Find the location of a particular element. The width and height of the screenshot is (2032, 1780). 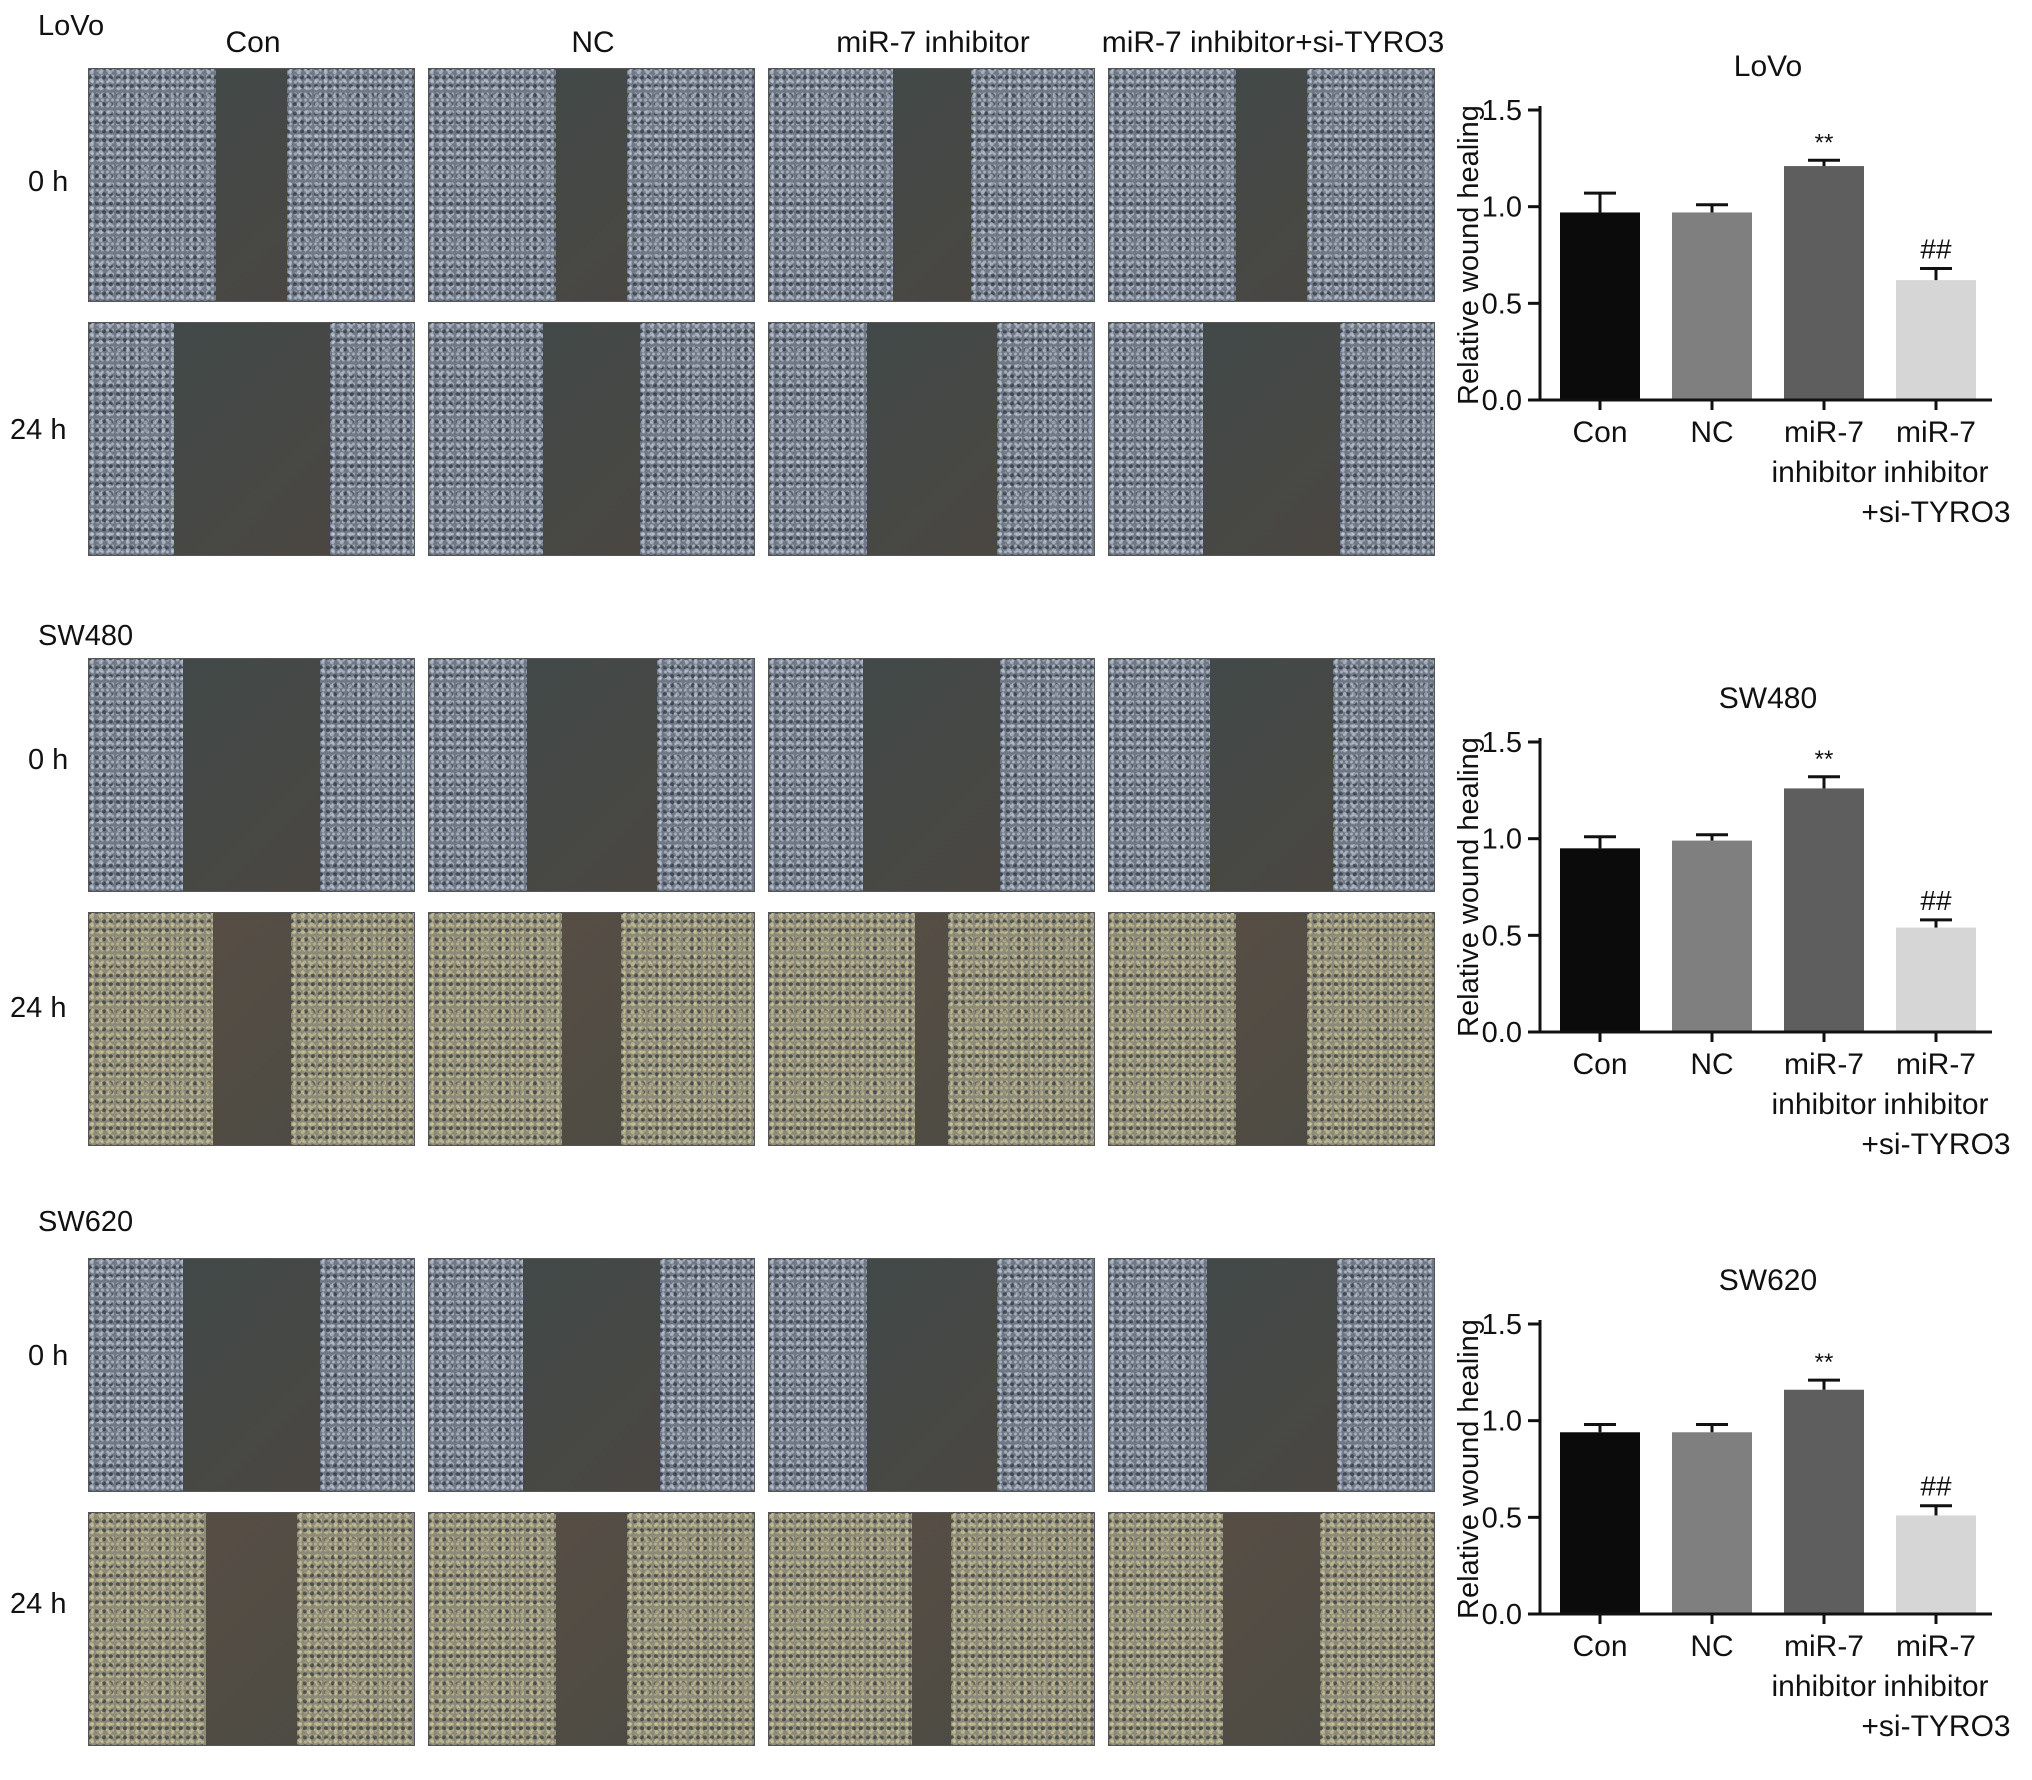

x-tick-label-2: inhibitor is located at coordinates (1823, 1686).